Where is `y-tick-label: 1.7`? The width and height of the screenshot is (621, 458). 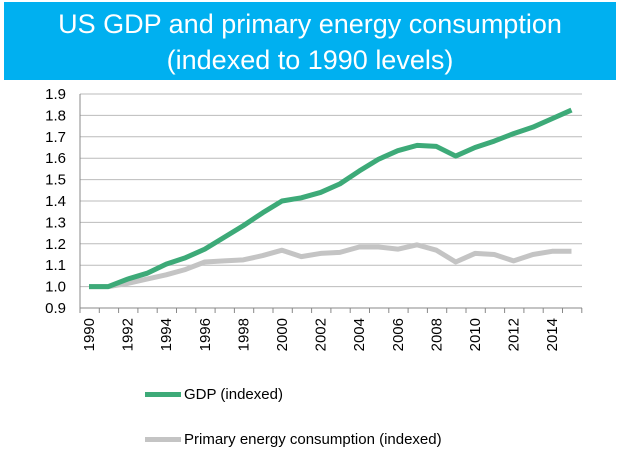
y-tick-label: 1.7 is located at coordinates (55, 137).